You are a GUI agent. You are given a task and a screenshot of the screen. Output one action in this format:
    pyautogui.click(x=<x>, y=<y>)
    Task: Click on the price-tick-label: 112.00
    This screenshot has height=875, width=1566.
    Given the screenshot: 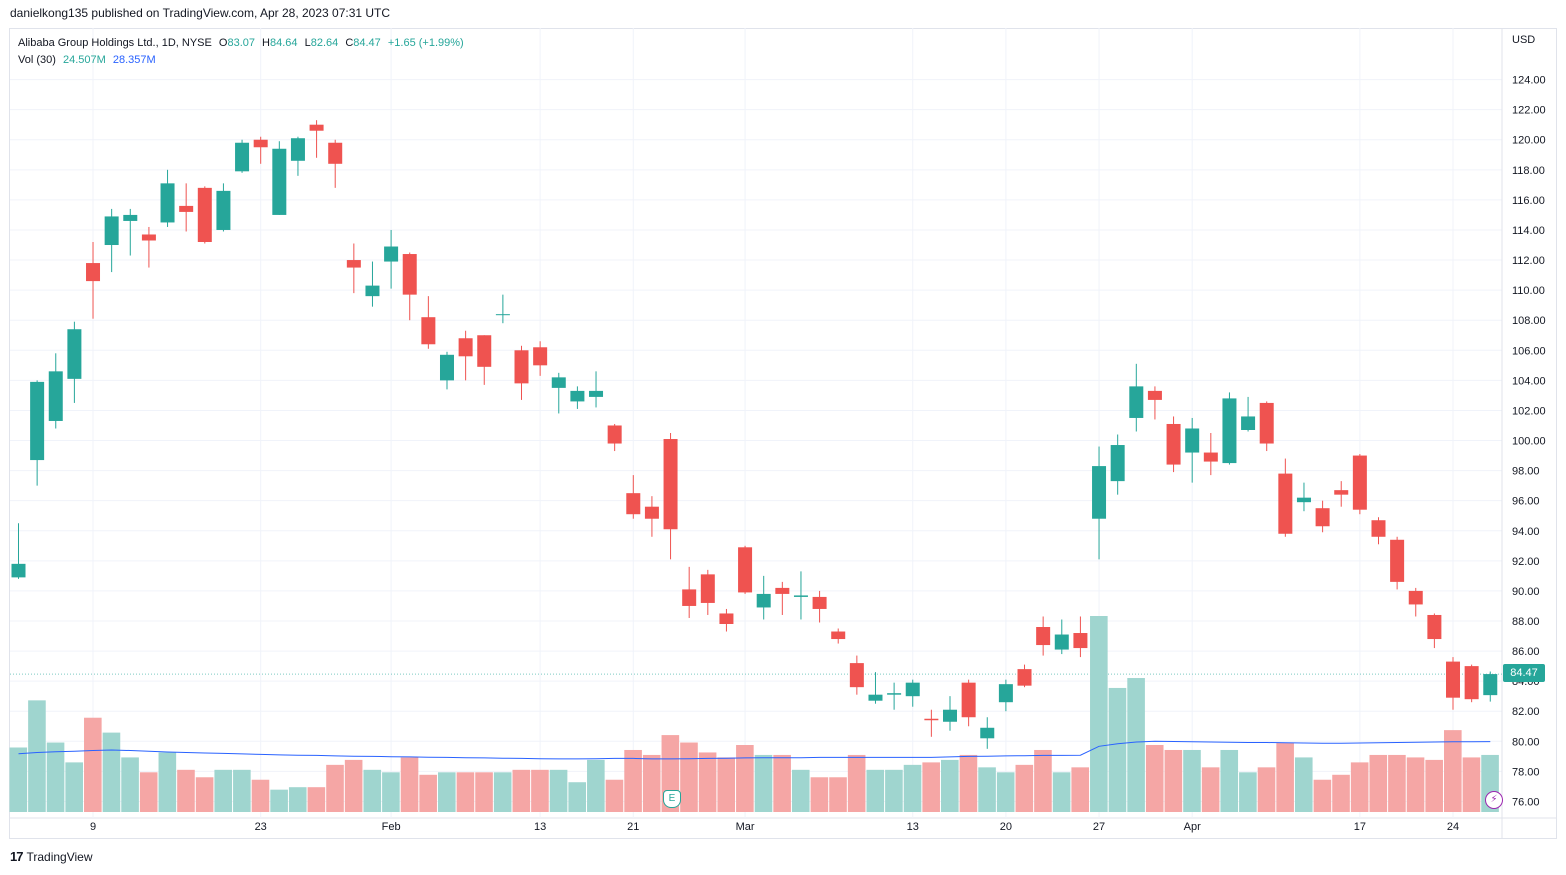 What is the action you would take?
    pyautogui.click(x=1528, y=261)
    